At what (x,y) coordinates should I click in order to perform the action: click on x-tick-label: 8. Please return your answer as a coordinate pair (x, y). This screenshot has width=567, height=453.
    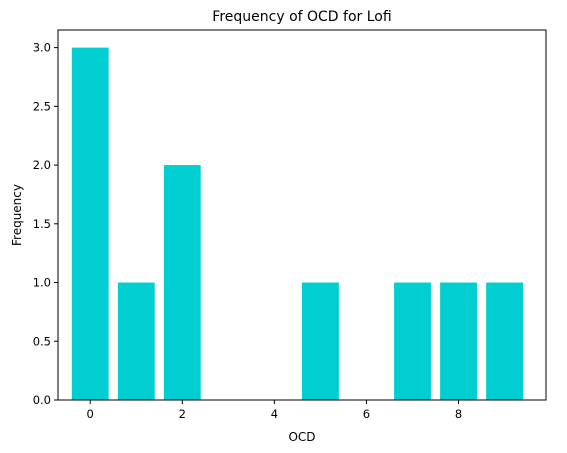
    Looking at the image, I should click on (458, 414).